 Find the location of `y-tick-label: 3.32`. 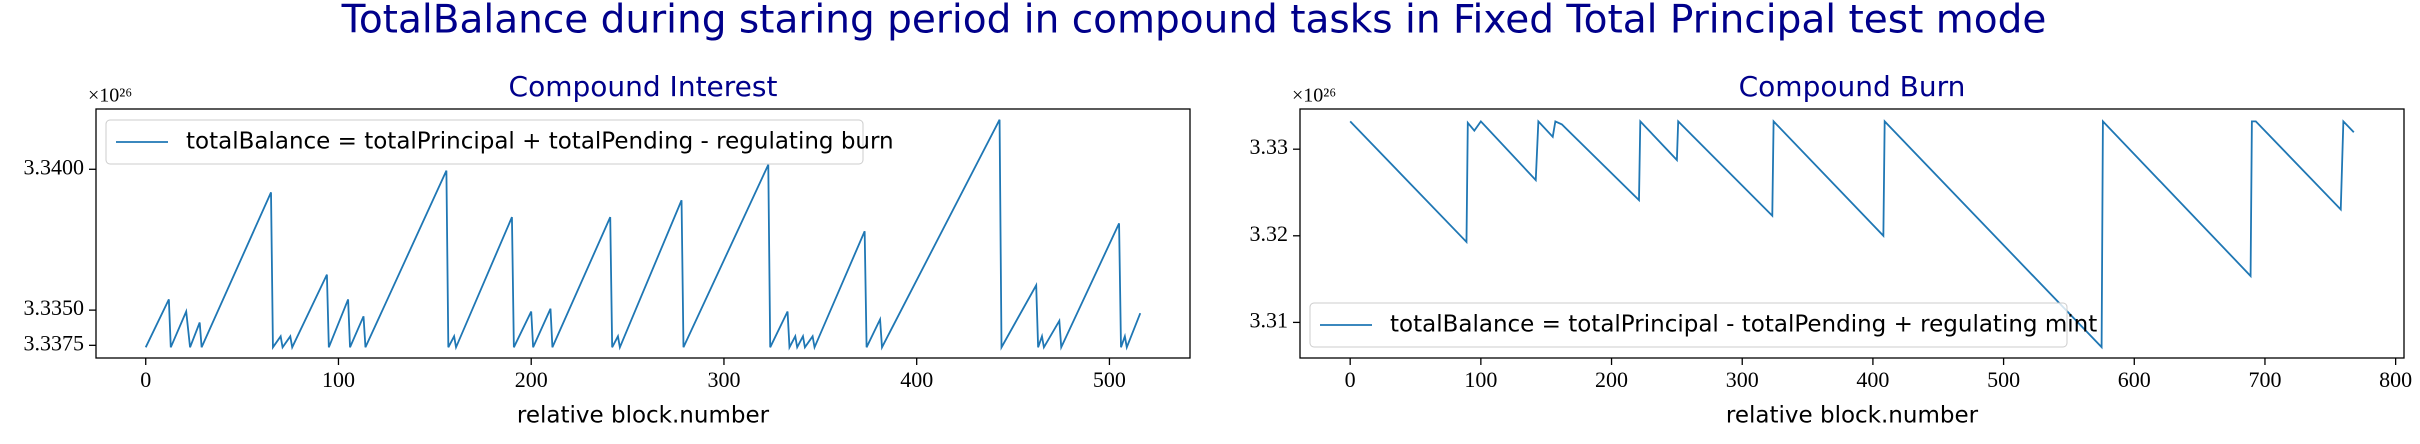

y-tick-label: 3.32 is located at coordinates (1269, 233).